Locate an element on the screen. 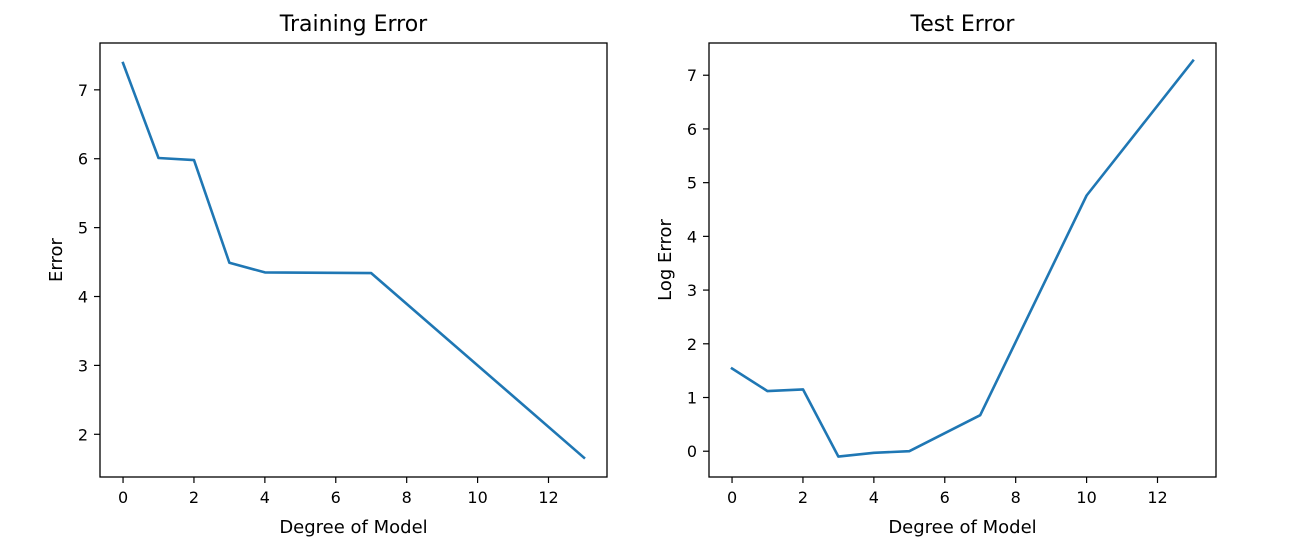  test-error-x-tick-label: 0 is located at coordinates (732, 497).